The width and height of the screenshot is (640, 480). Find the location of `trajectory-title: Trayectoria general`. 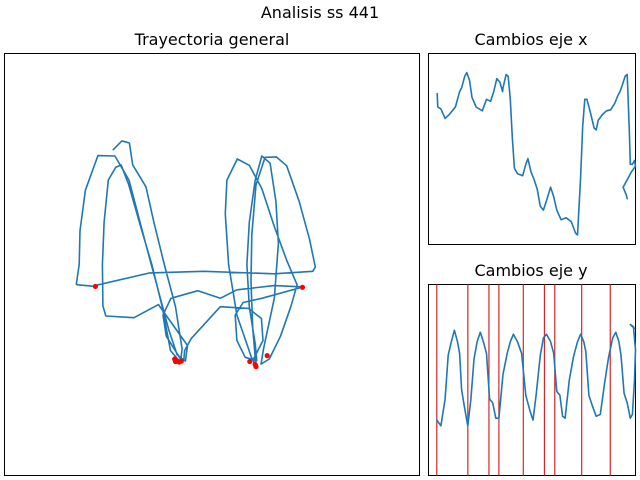

trajectory-title: Trayectoria general is located at coordinates (212, 39).